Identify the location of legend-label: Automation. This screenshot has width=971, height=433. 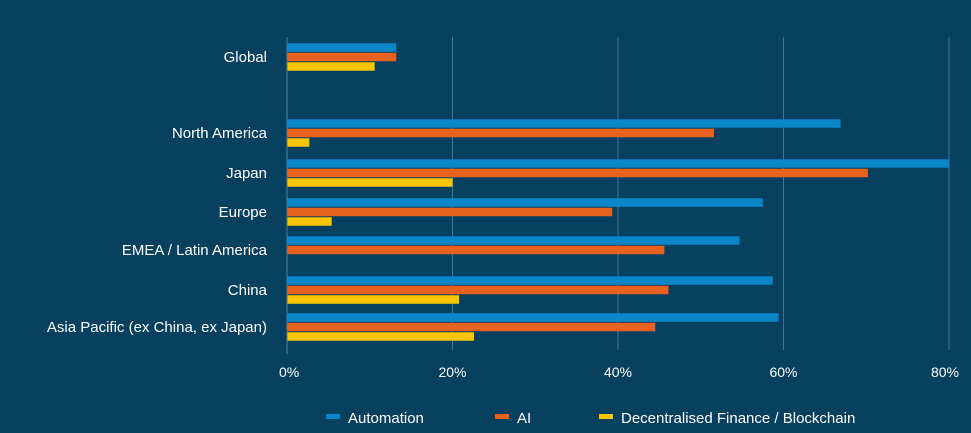
(386, 418).